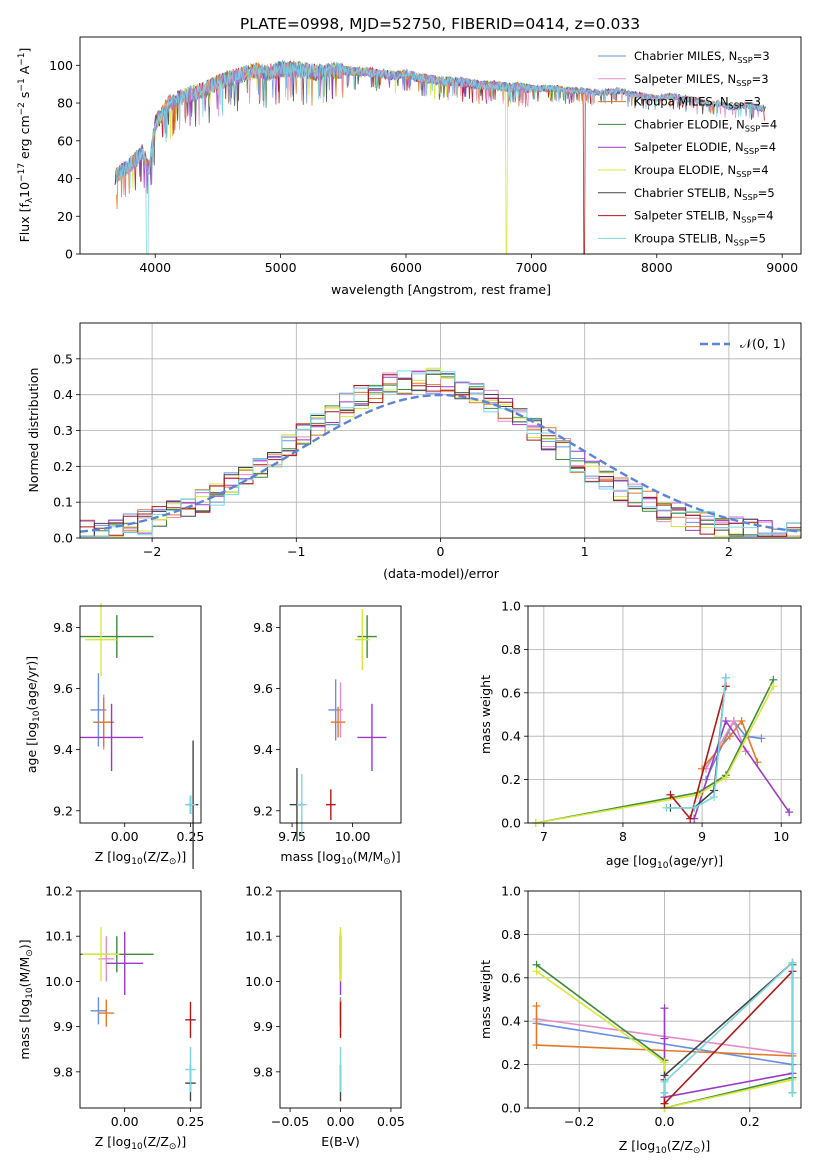 The image size is (819, 1170). I want to click on histogram-kroupa-stelib, so click(440, 453).